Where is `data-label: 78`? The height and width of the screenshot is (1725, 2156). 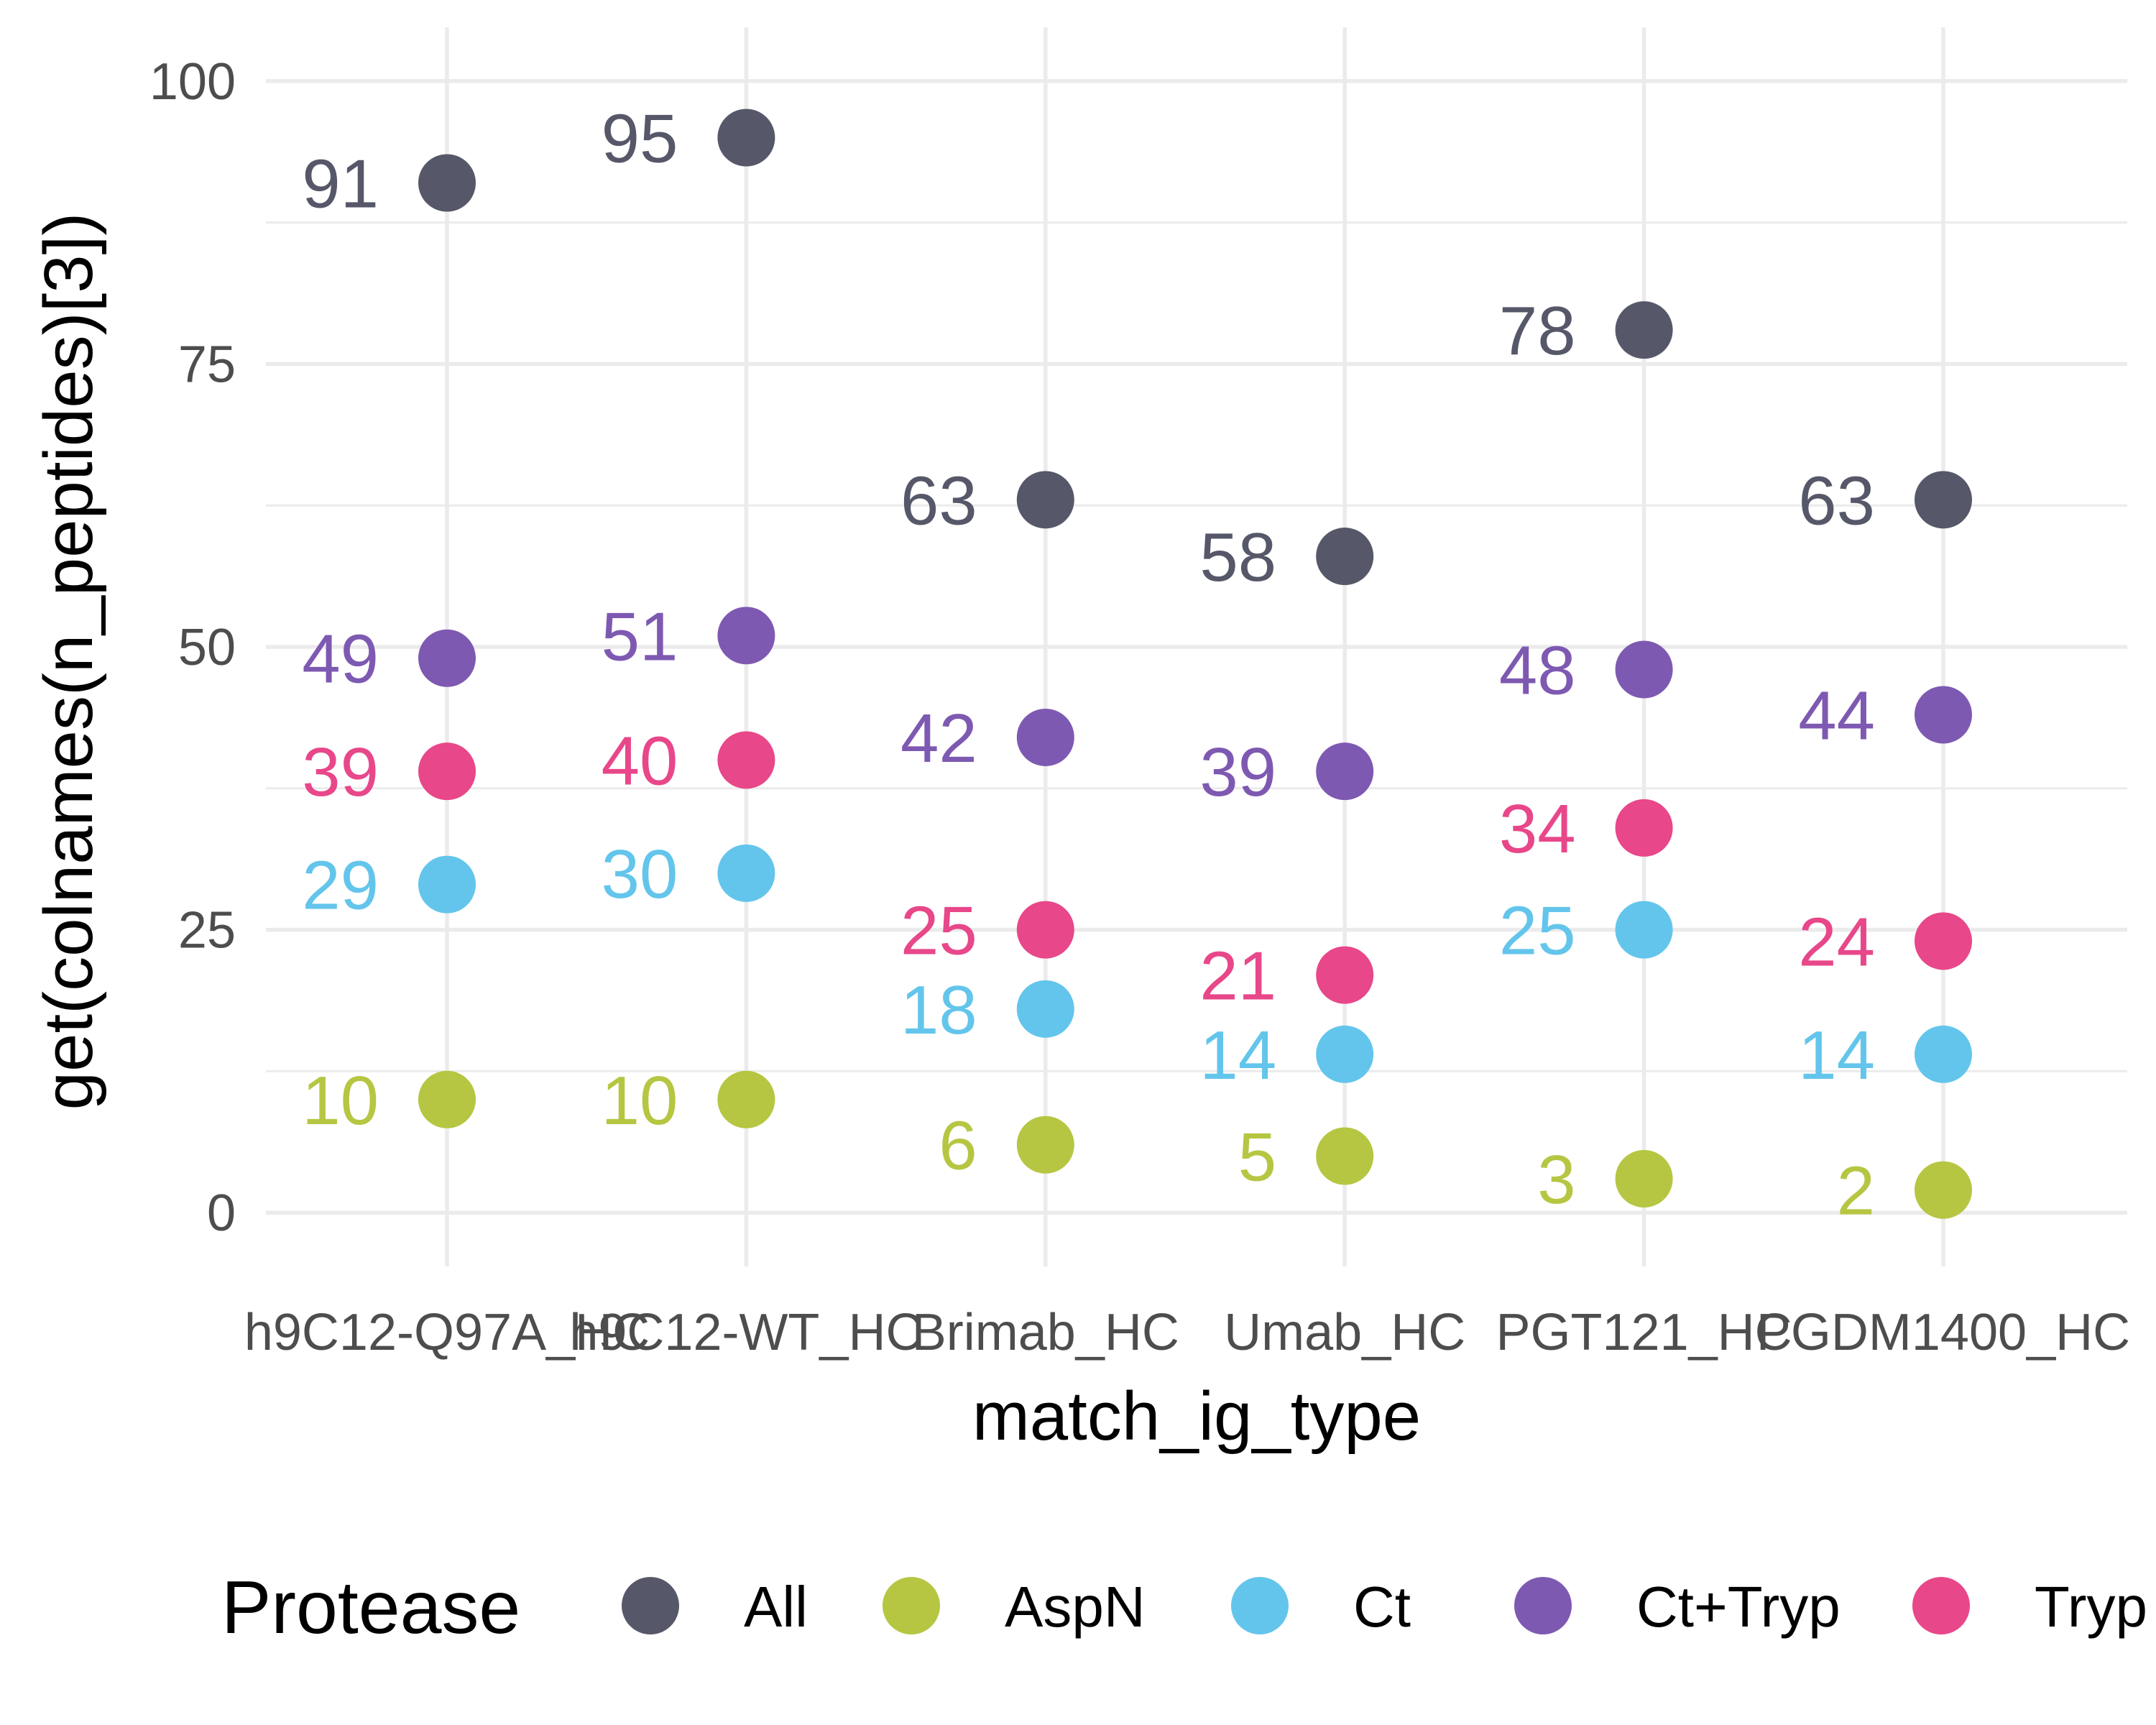
data-label: 78 is located at coordinates (1538, 331).